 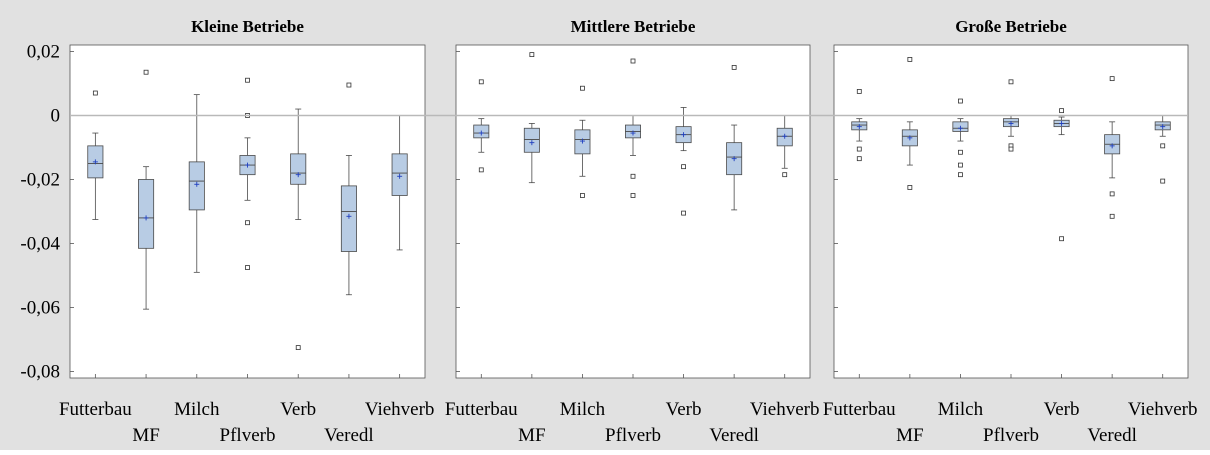 What do you see at coordinates (40, 308) in the screenshot?
I see `y-tick-label: -0,06` at bounding box center [40, 308].